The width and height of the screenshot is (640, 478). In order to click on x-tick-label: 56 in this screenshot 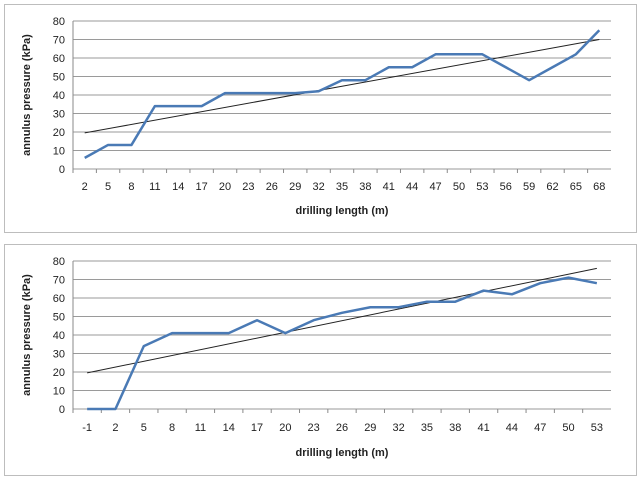, I will do `click(506, 187)`.